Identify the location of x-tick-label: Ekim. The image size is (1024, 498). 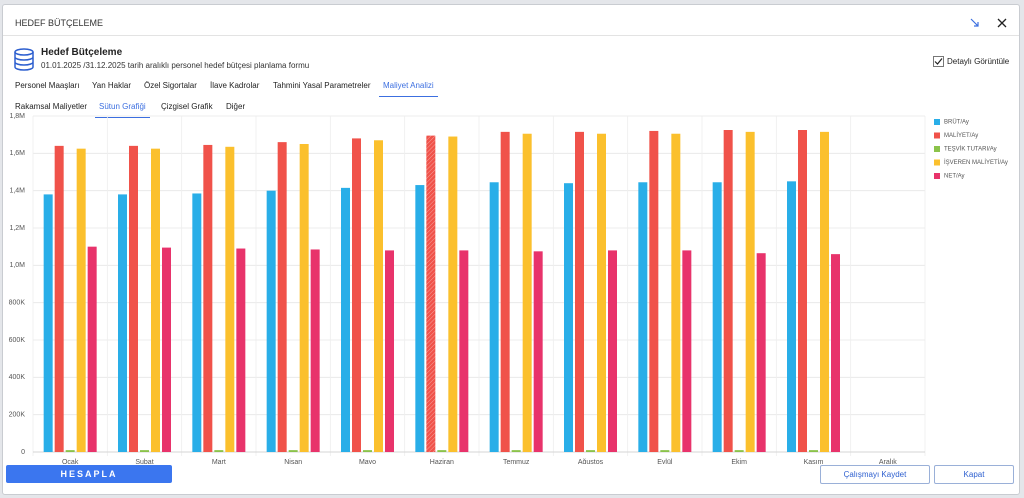
(739, 461).